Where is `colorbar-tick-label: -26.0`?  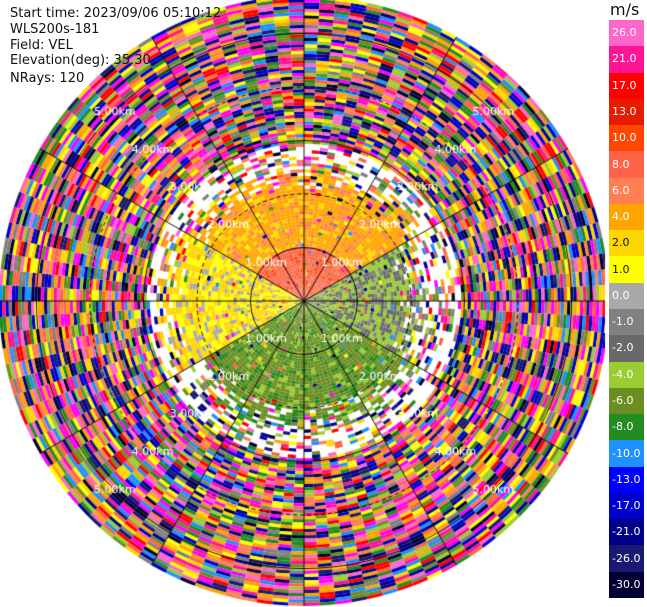
colorbar-tick-label: -26.0 is located at coordinates (626, 558).